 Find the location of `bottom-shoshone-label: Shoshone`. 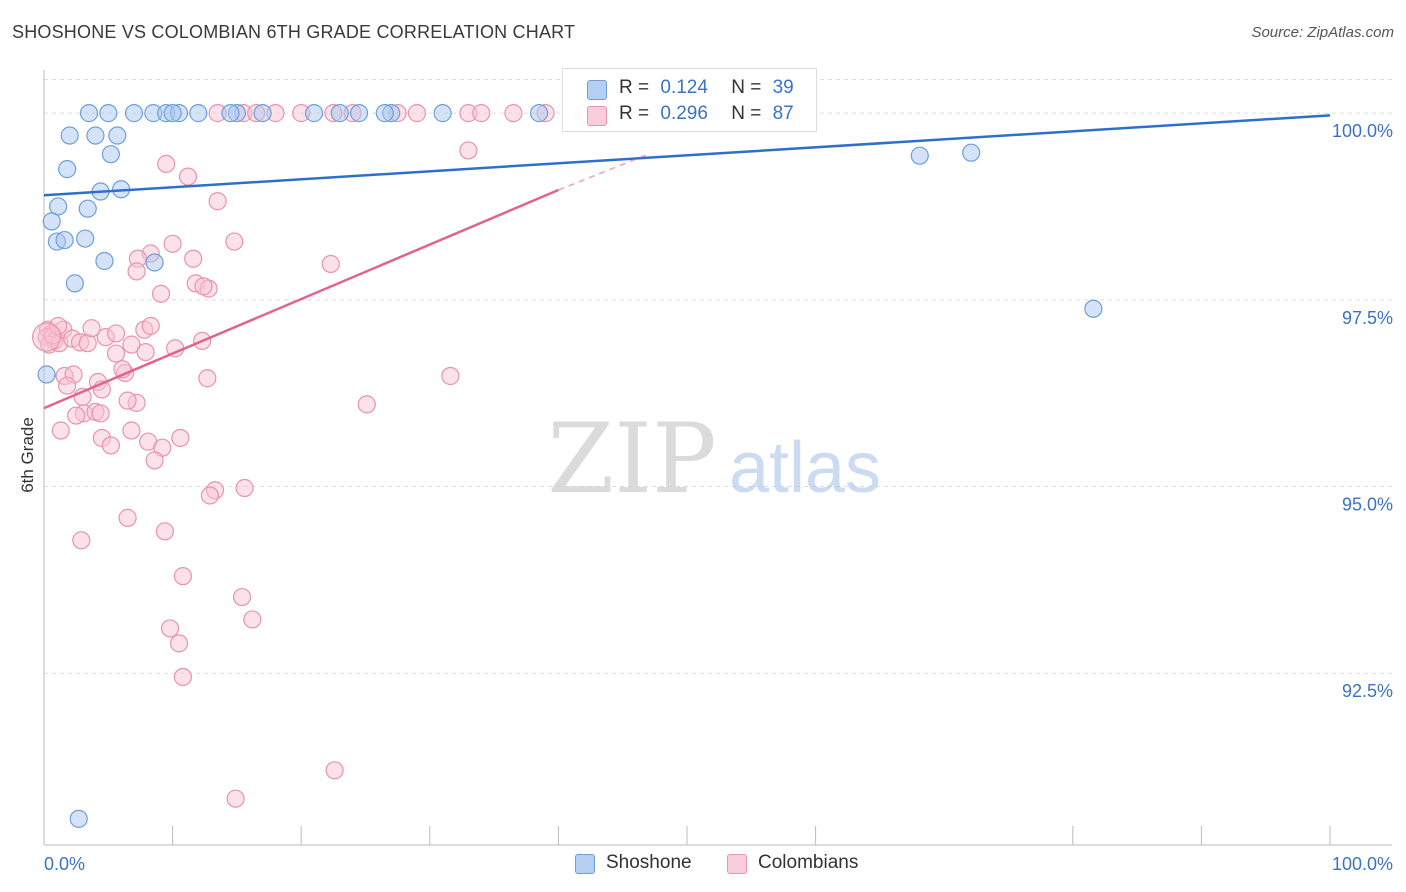

bottom-shoshone-label: Shoshone is located at coordinates (649, 862).